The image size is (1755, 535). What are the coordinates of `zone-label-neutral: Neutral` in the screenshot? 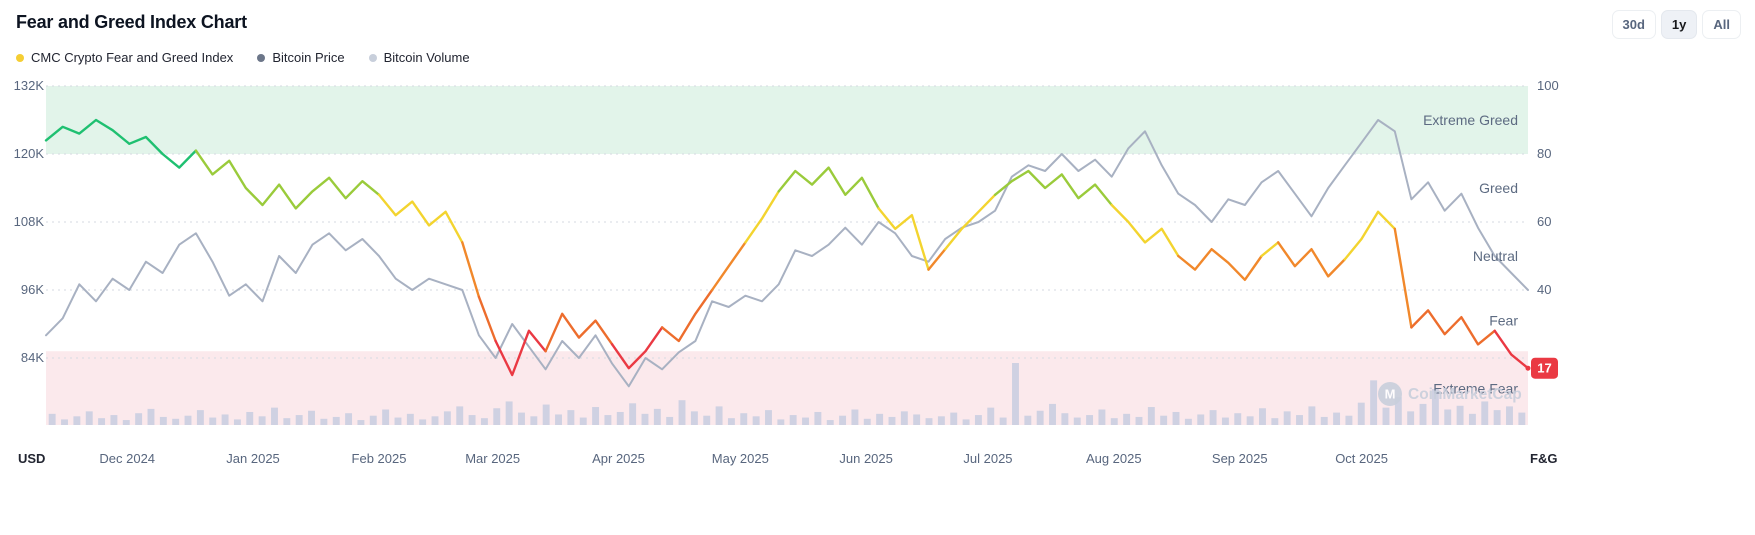 It's located at (1495, 256).